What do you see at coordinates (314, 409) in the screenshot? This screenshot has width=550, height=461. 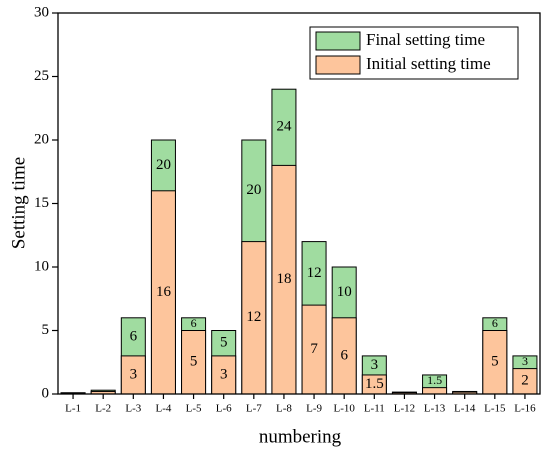 I see `x-tick-label: L-9` at bounding box center [314, 409].